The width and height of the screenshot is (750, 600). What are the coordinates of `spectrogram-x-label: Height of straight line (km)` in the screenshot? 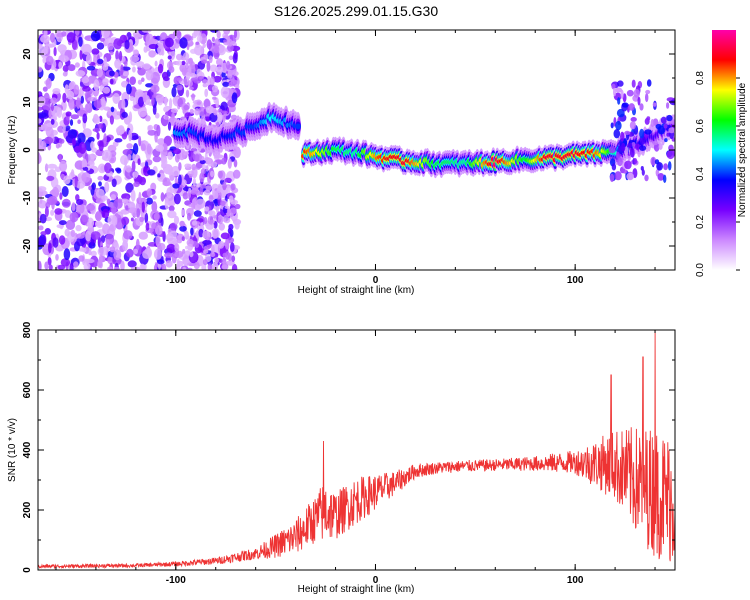 It's located at (356, 290).